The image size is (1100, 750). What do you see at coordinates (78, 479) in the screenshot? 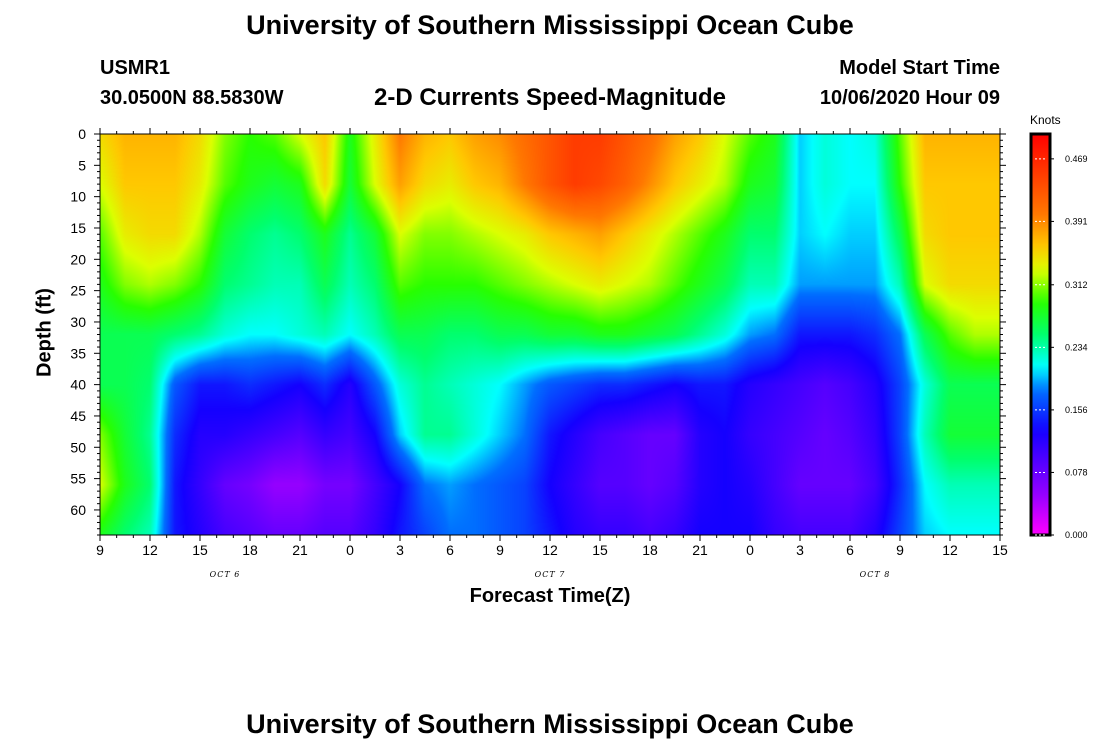
I see `y-tick-label: 55` at bounding box center [78, 479].